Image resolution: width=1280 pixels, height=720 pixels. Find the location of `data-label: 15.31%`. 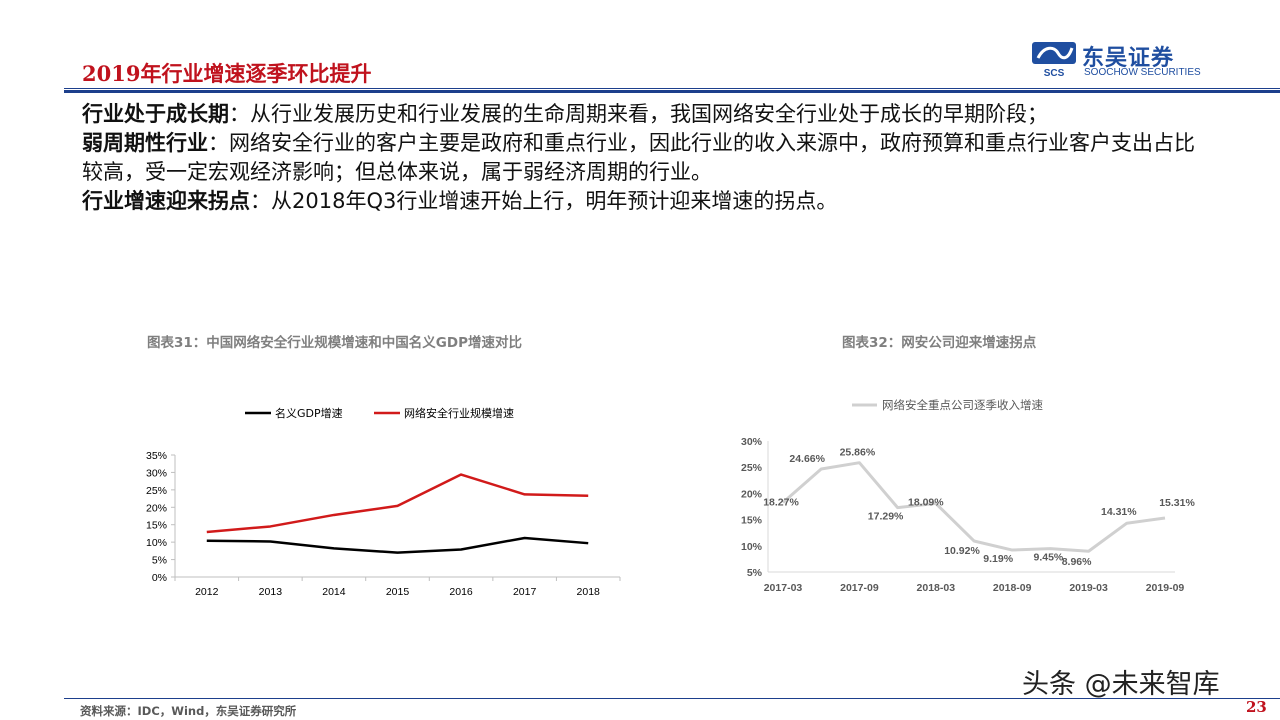

data-label: 15.31% is located at coordinates (1177, 503).